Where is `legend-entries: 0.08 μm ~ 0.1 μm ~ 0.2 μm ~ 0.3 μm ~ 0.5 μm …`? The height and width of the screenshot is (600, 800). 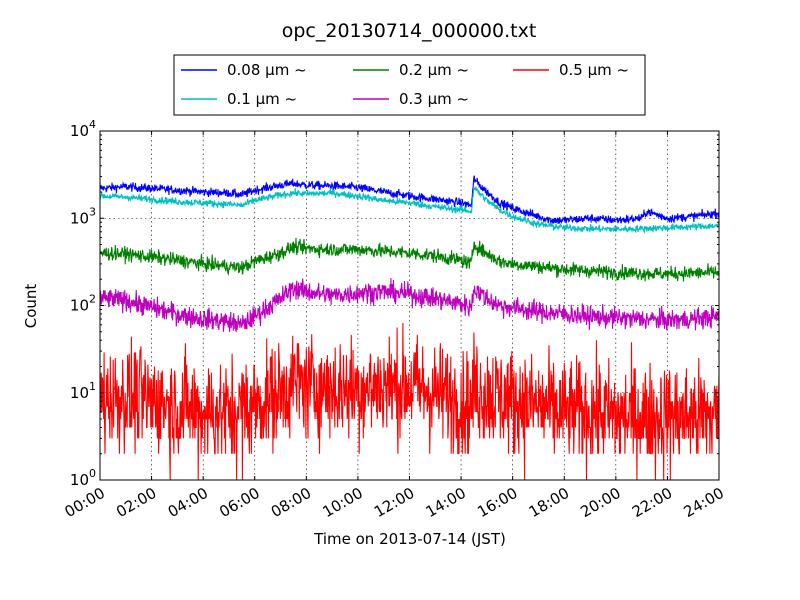
legend-entries: 0.08 μm ~ 0.1 μm ~ 0.2 μm ~ 0.3 μm ~ 0.5 μm … is located at coordinates (405, 84).